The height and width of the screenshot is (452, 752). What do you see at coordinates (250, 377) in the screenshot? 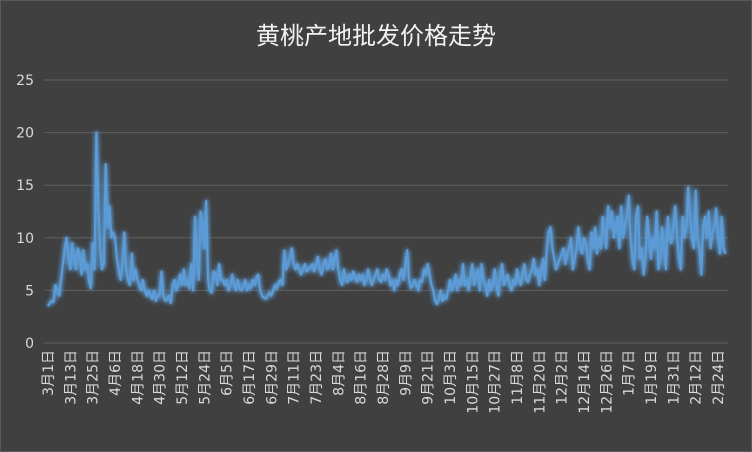
I see `x-tick-label: 6月17日` at bounding box center [250, 377].